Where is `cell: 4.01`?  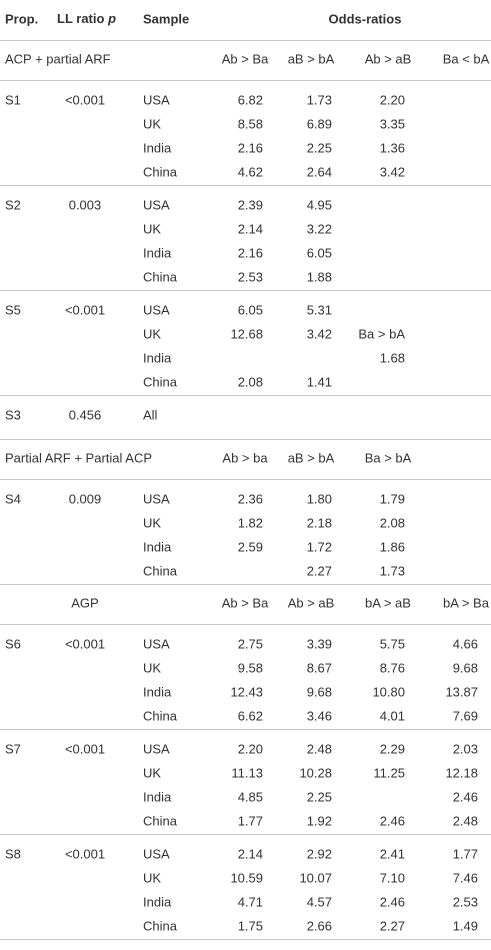
cell: 4.01 is located at coordinates (392, 715).